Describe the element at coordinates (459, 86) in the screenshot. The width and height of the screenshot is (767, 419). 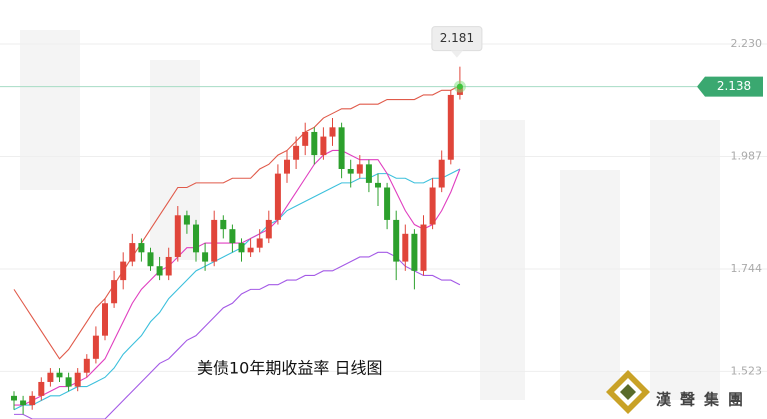
I see `price-dot` at that location.